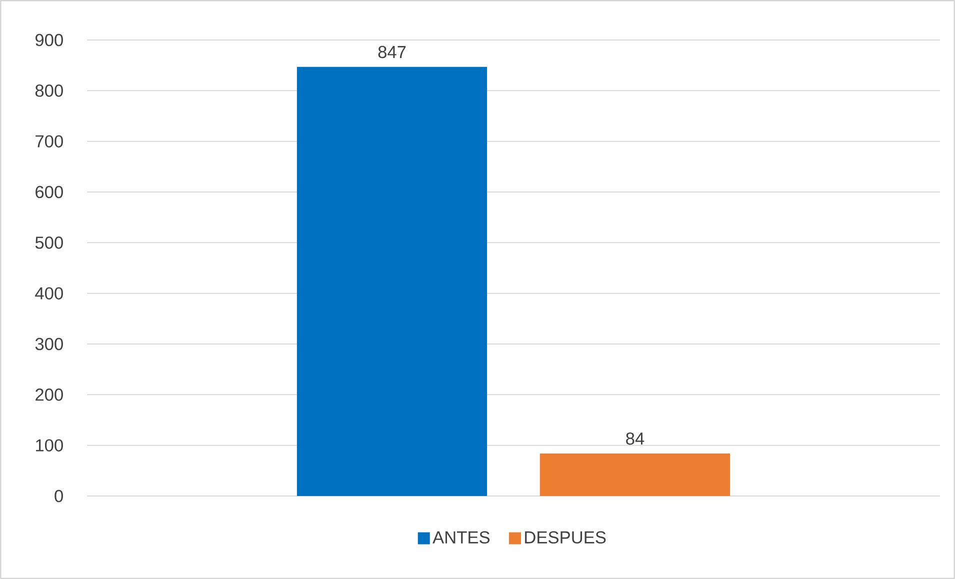 This screenshot has width=955, height=579. I want to click on y-tick-label: 300, so click(49, 344).